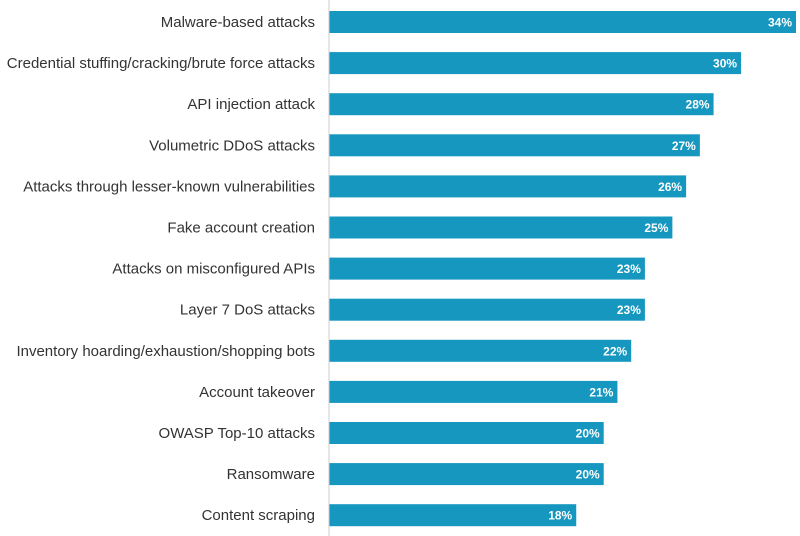  I want to click on category-label: Account takeover, so click(257, 392).